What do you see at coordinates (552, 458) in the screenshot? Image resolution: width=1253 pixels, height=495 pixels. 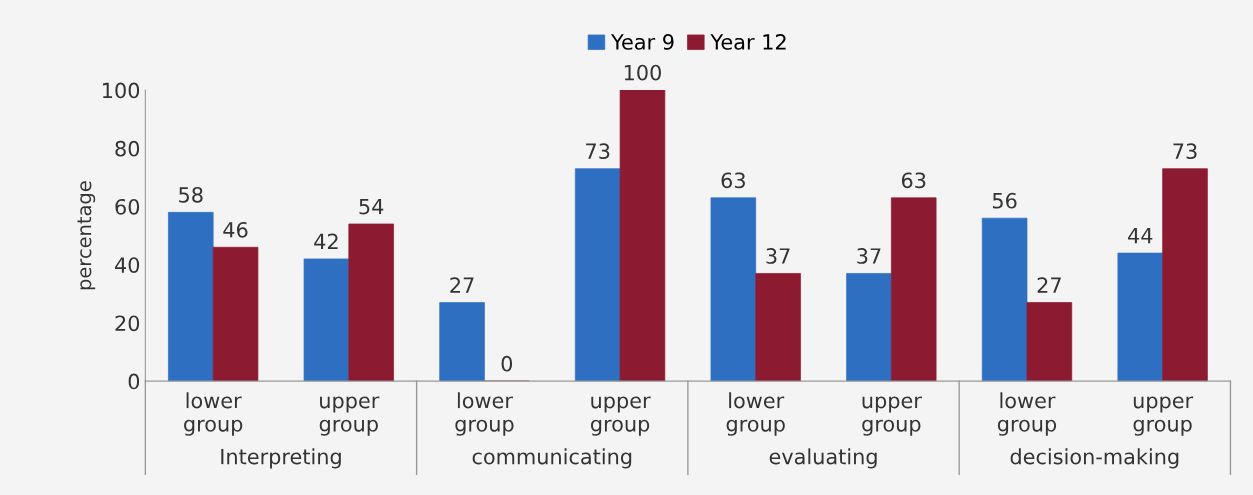 I see `text: communicating` at bounding box center [552, 458].